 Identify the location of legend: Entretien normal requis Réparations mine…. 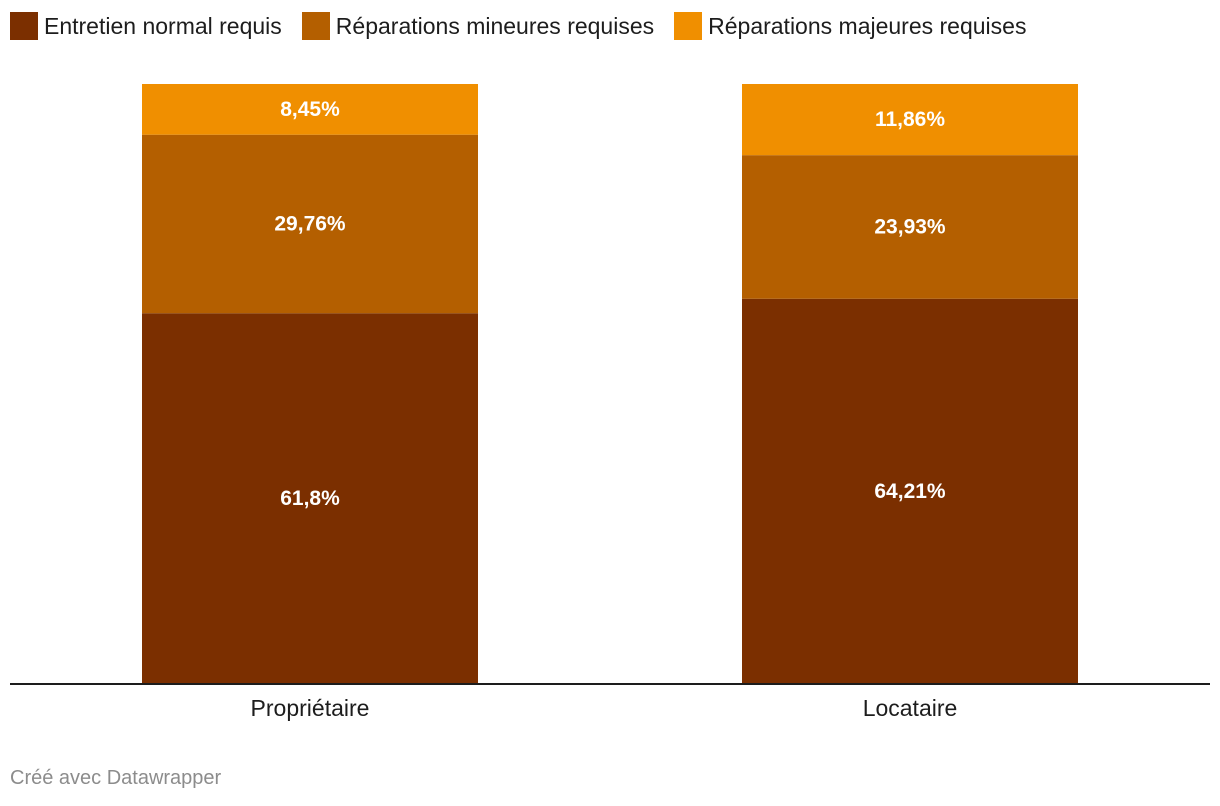
(528, 26).